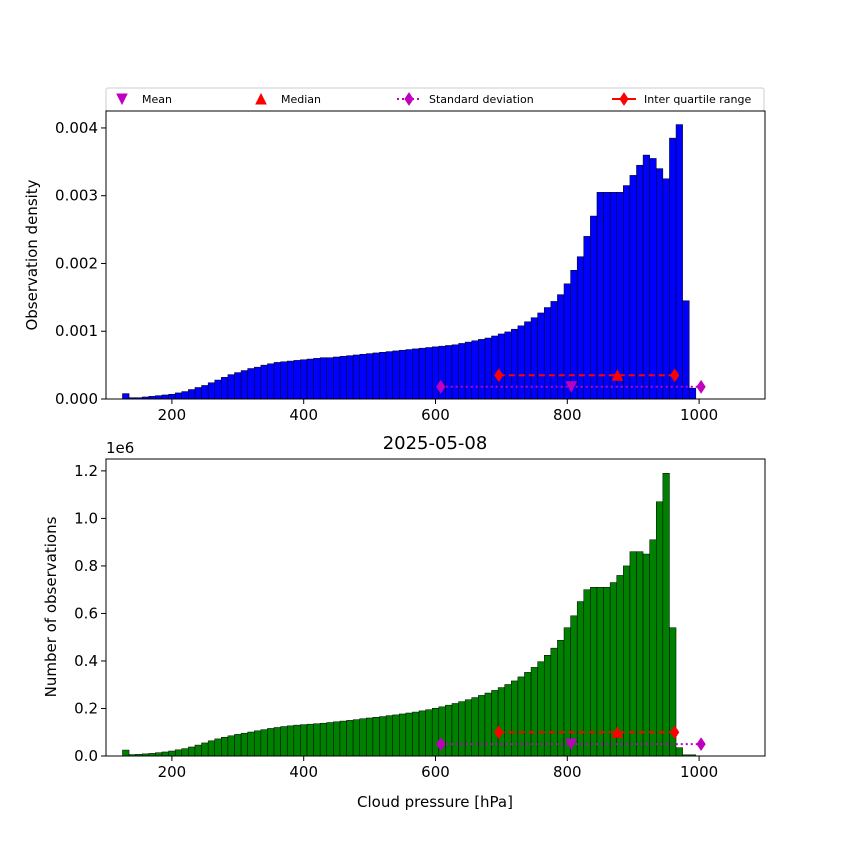 Image resolution: width=850 pixels, height=854 pixels. What do you see at coordinates (76, 128) in the screenshot?
I see `y-tick-label: 0.004` at bounding box center [76, 128].